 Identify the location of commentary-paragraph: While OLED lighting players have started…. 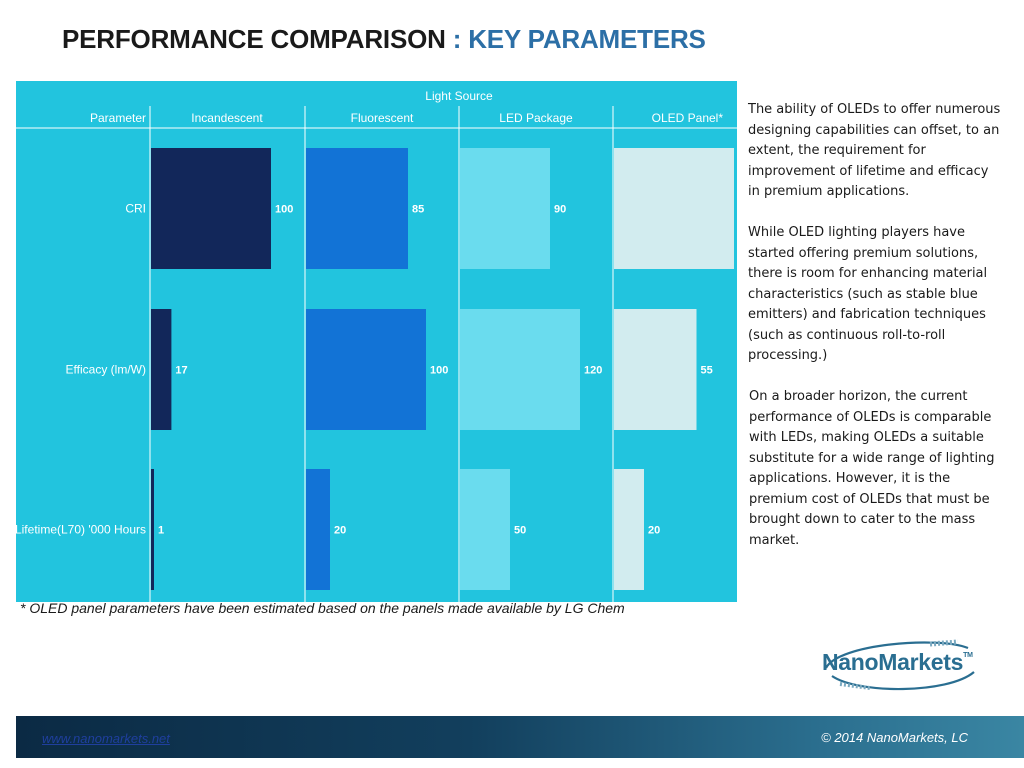
(868, 294).